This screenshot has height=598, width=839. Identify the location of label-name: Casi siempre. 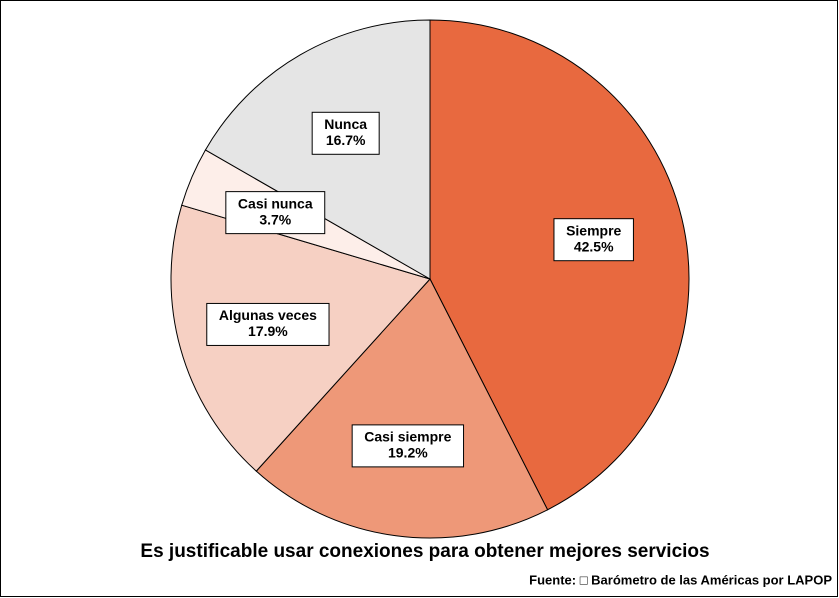
(407, 437).